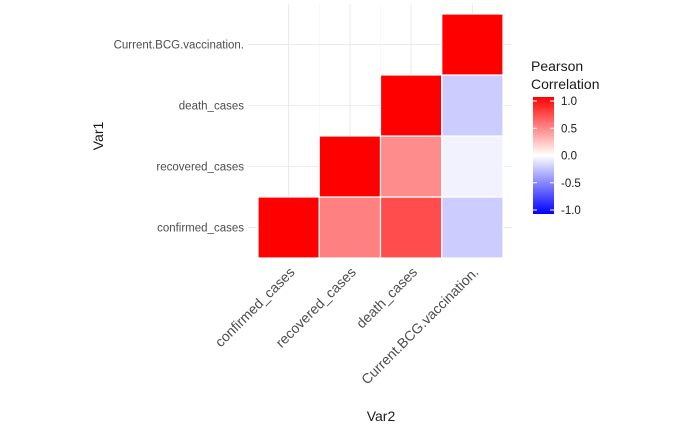  I want to click on heatmap-cell-confirmed-cases-death-cases, so click(411, 227).